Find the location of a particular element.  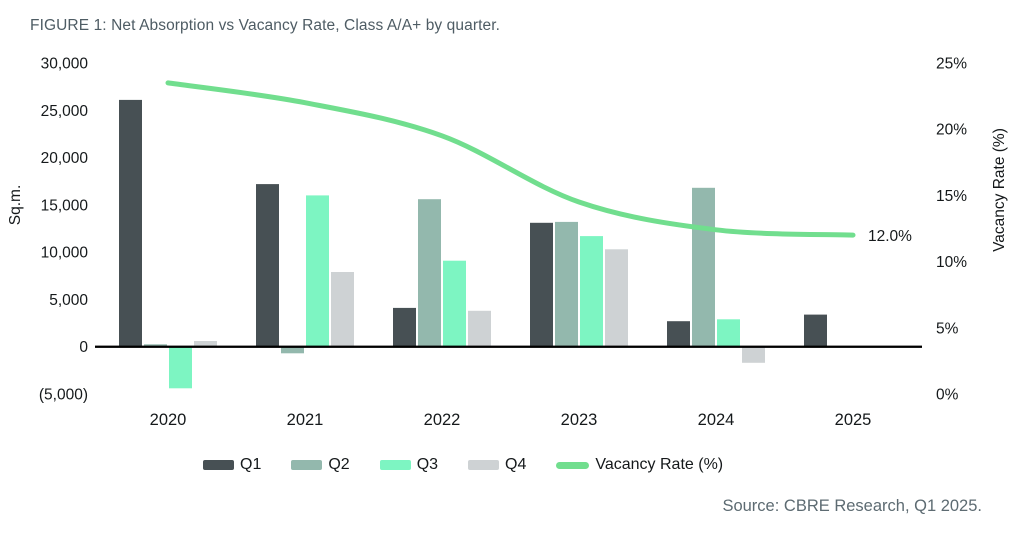

right-axis-tick-1: 20% is located at coordinates (951, 130).